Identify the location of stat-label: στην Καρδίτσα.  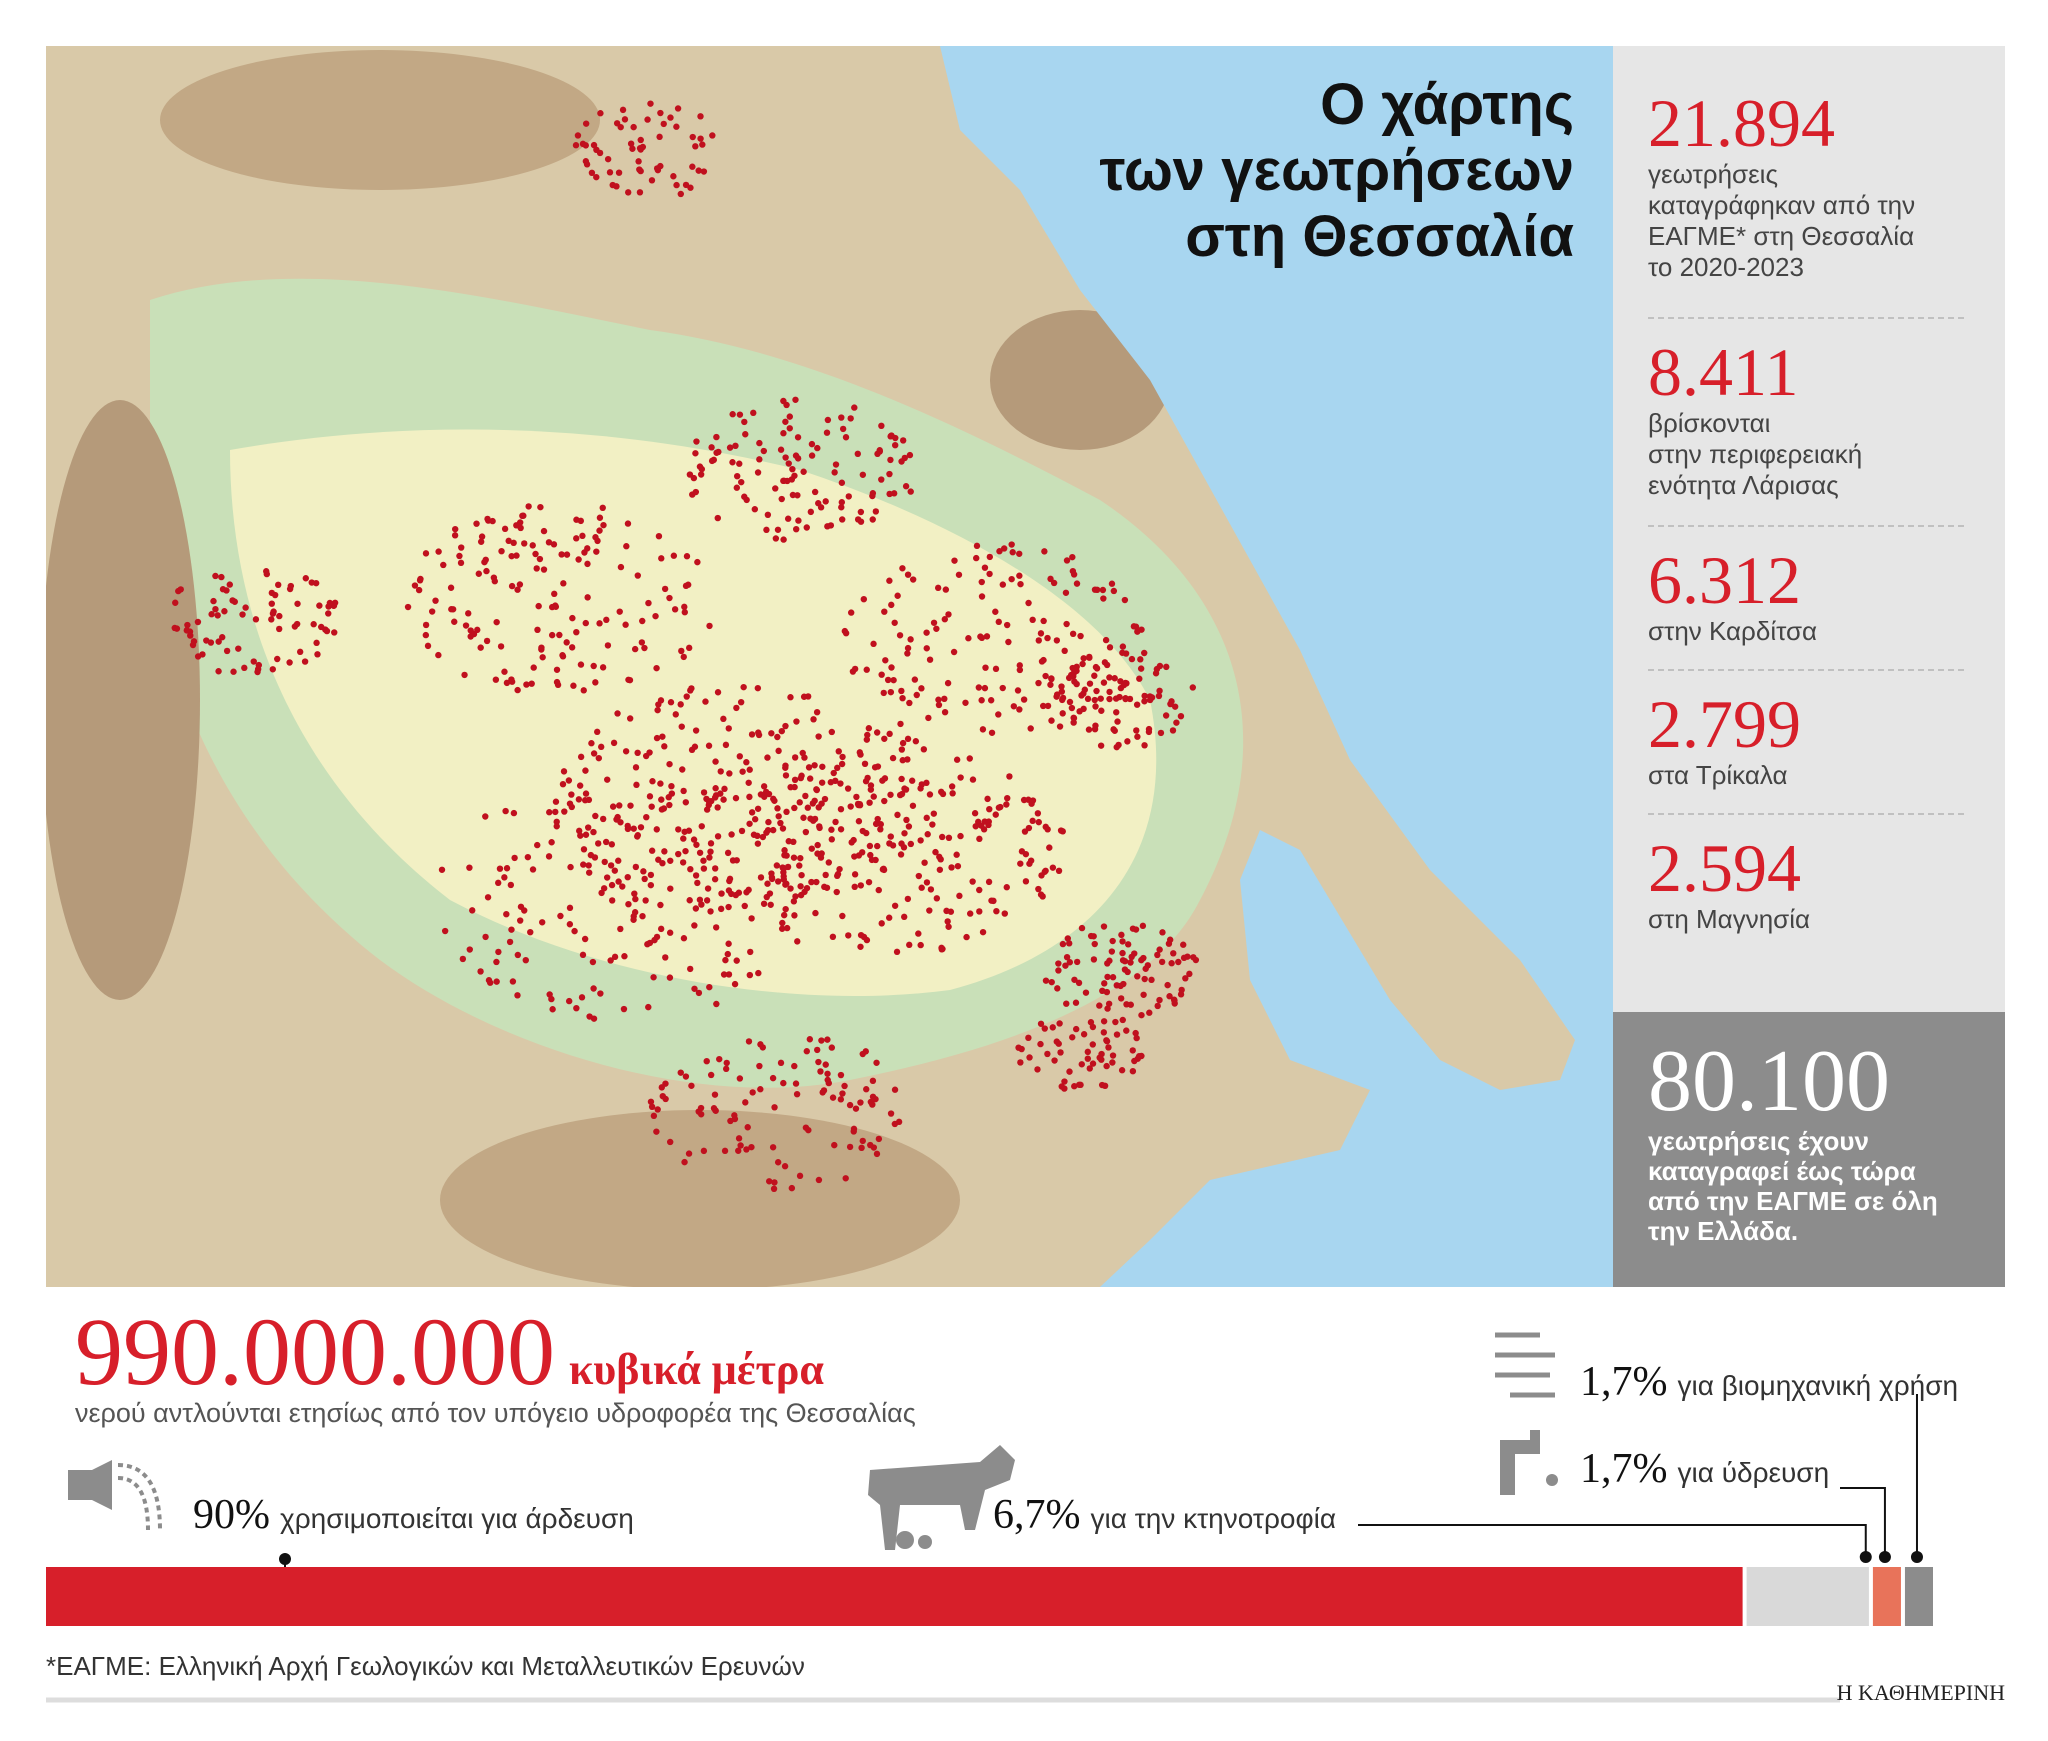
(1732, 631).